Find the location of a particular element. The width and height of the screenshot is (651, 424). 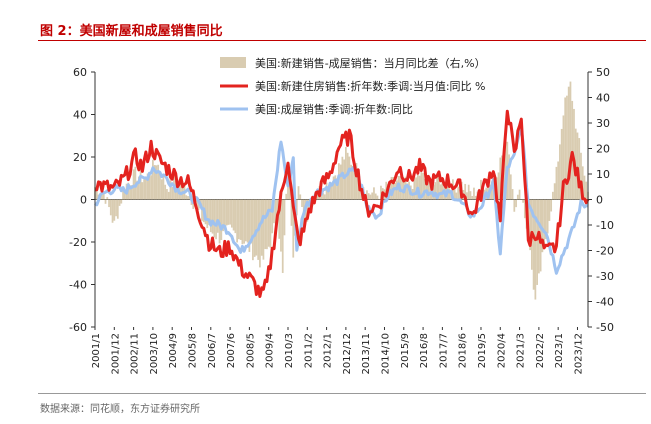

x-tick-label: 2003/10 is located at coordinates (154, 354).